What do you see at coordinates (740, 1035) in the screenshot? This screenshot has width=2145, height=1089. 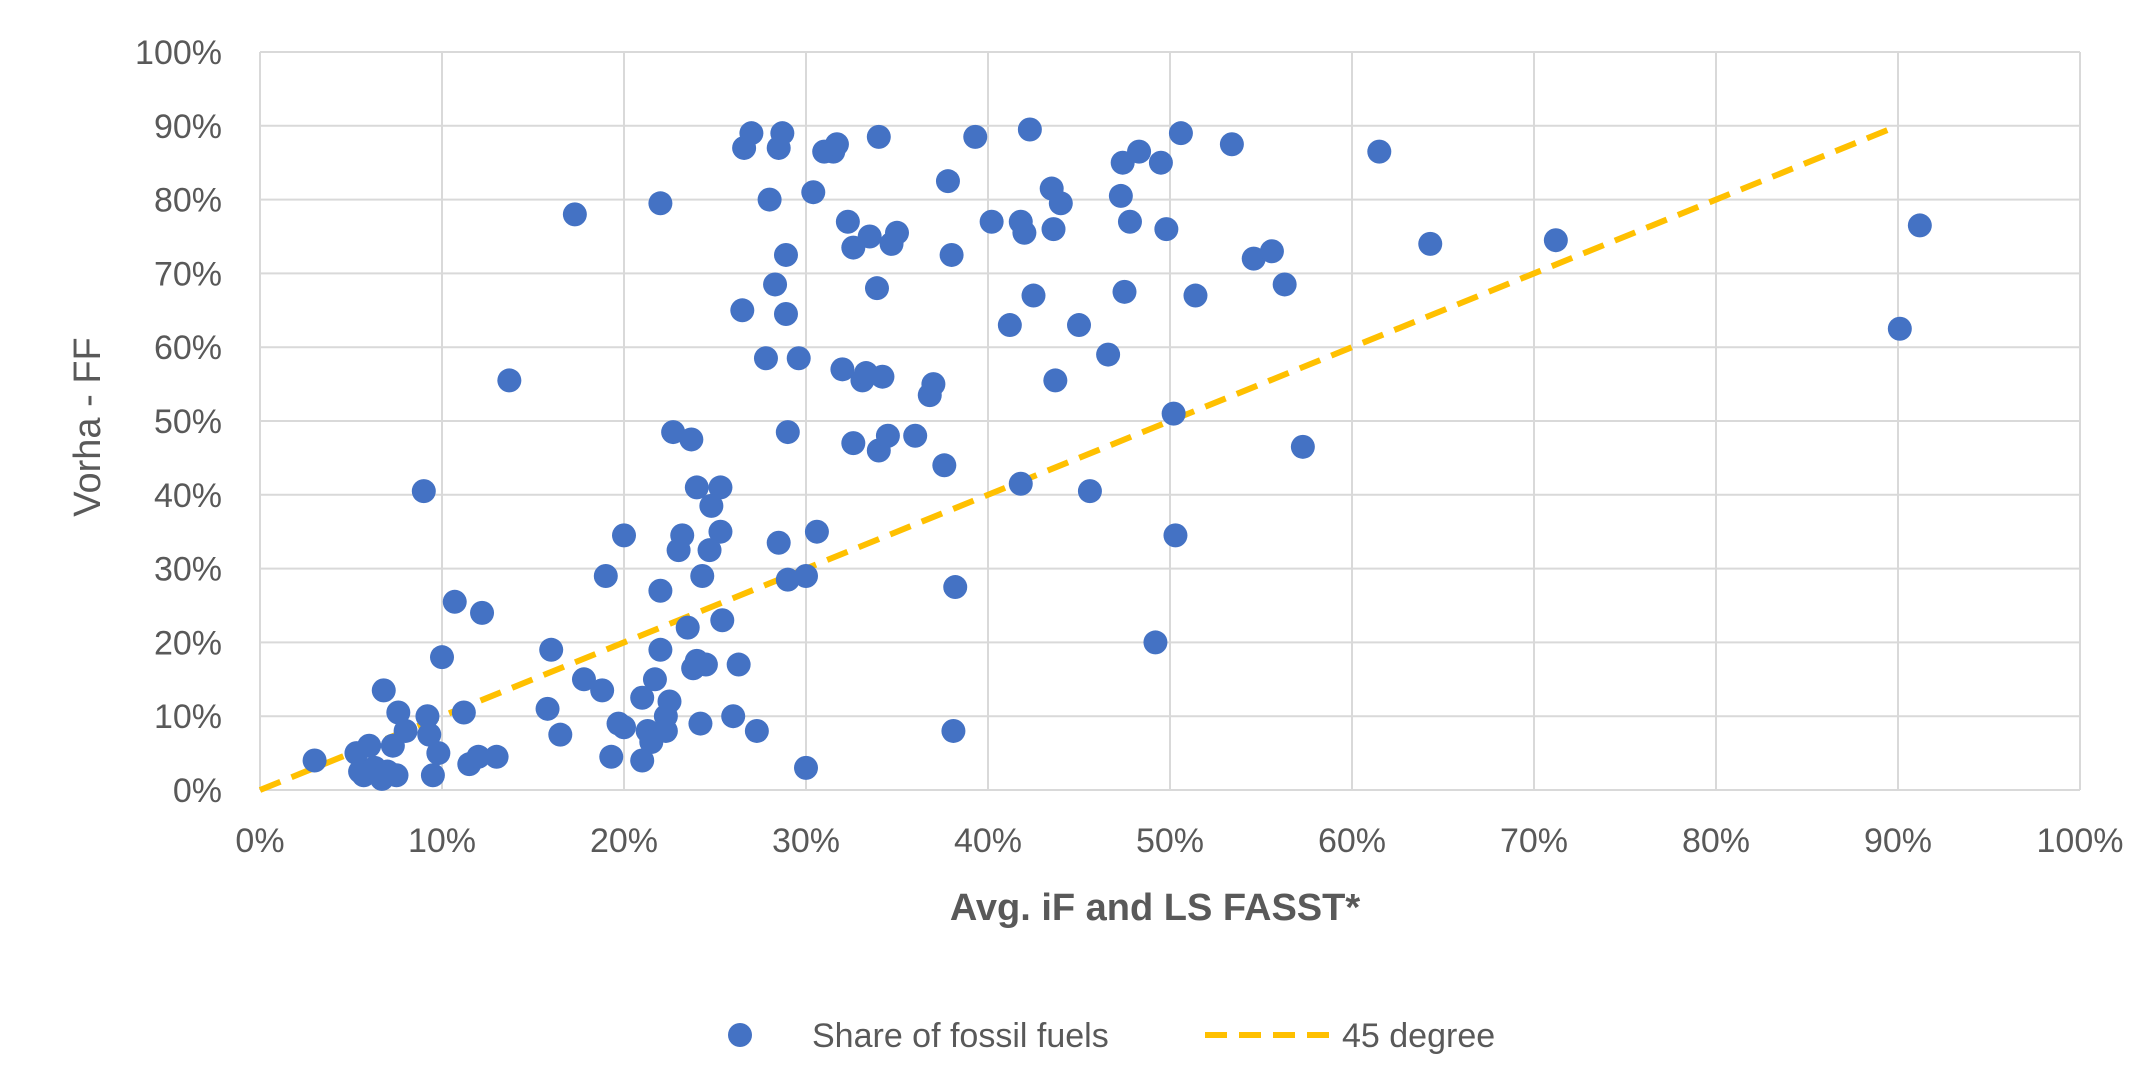 I see `legend-marker-points` at bounding box center [740, 1035].